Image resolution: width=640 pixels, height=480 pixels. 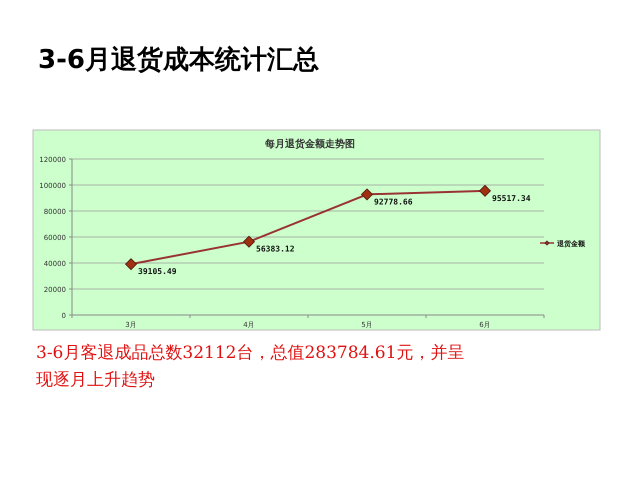 What do you see at coordinates (157, 271) in the screenshot?
I see `data-label: 39105.49` at bounding box center [157, 271].